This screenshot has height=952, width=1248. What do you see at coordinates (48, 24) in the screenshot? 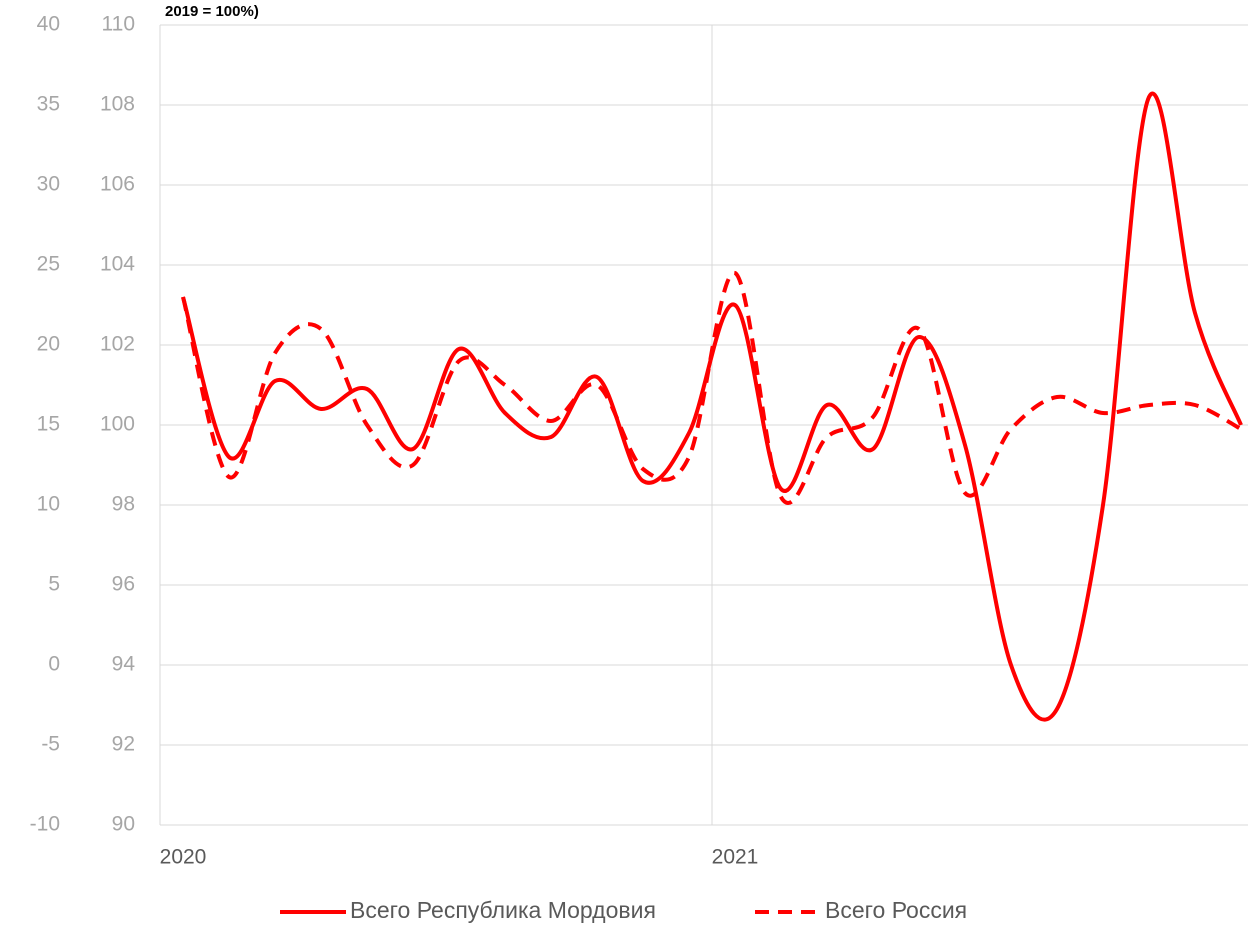
I see `y2-tick-label: 40` at bounding box center [48, 24].